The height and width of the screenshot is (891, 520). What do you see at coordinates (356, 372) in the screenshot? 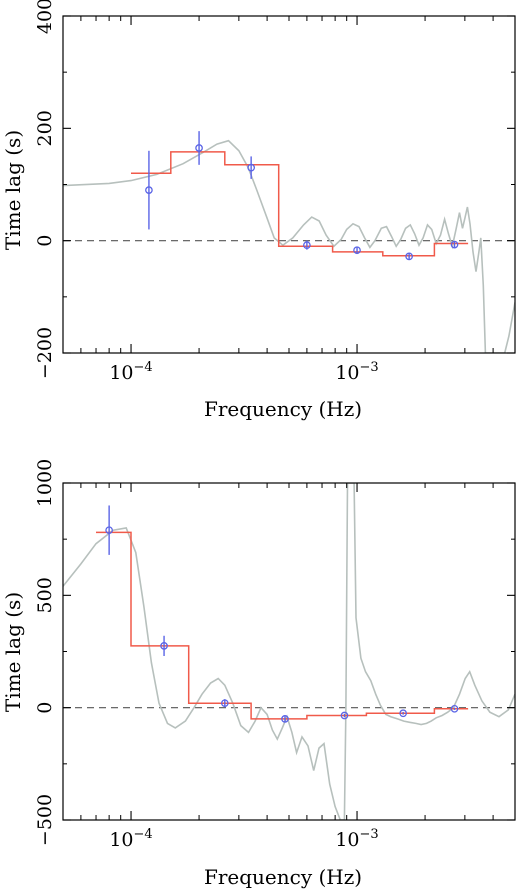
I see `top-x-tick-label: 10⁻³` at bounding box center [356, 372].